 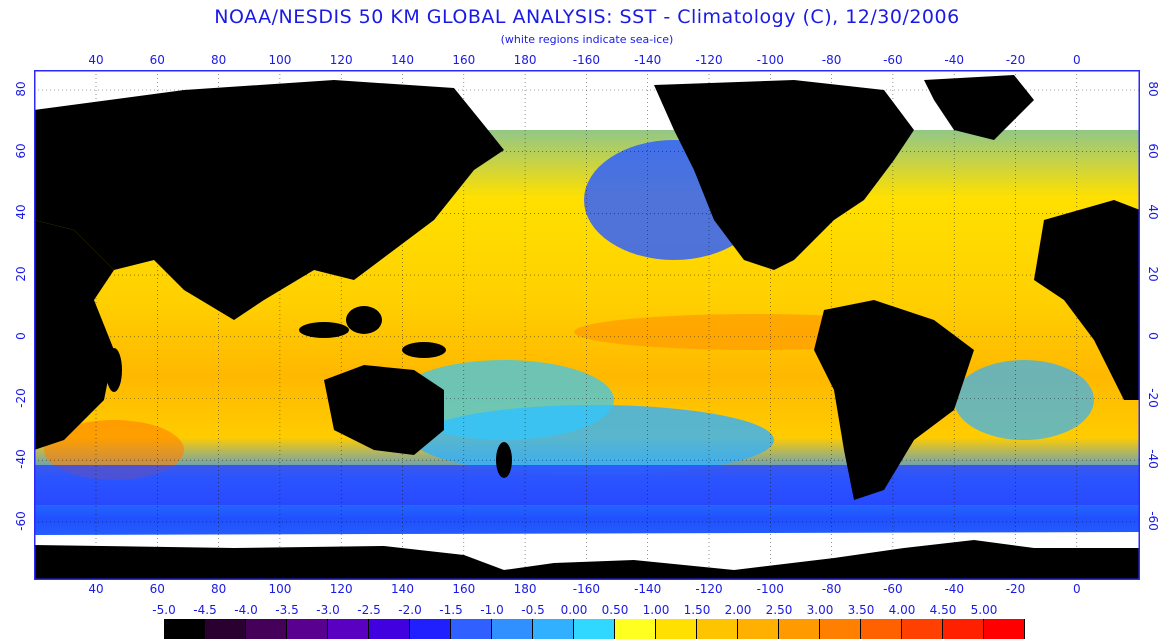 I want to click on x-bottom-tick-label: 100, so click(x=280, y=589).